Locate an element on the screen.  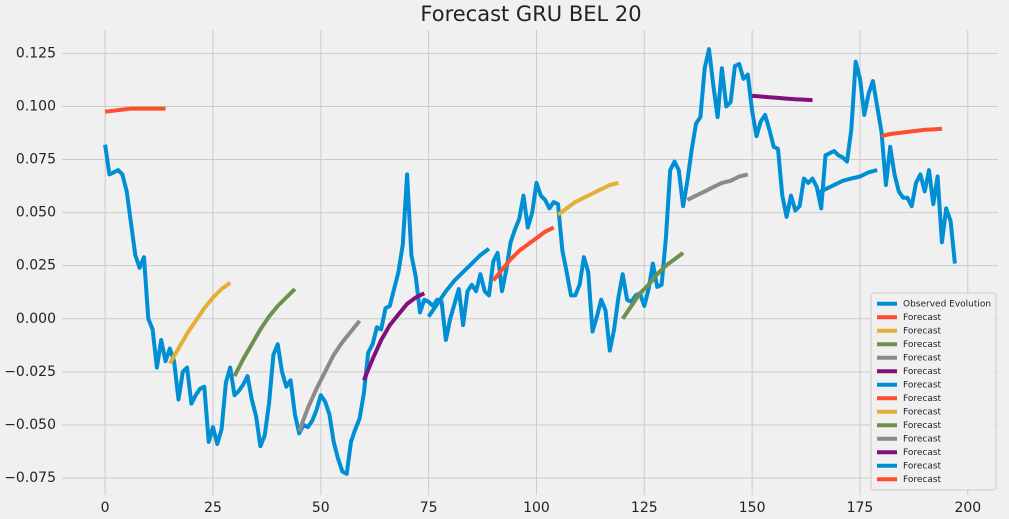
x-tick-label: 200 is located at coordinates (967, 508).